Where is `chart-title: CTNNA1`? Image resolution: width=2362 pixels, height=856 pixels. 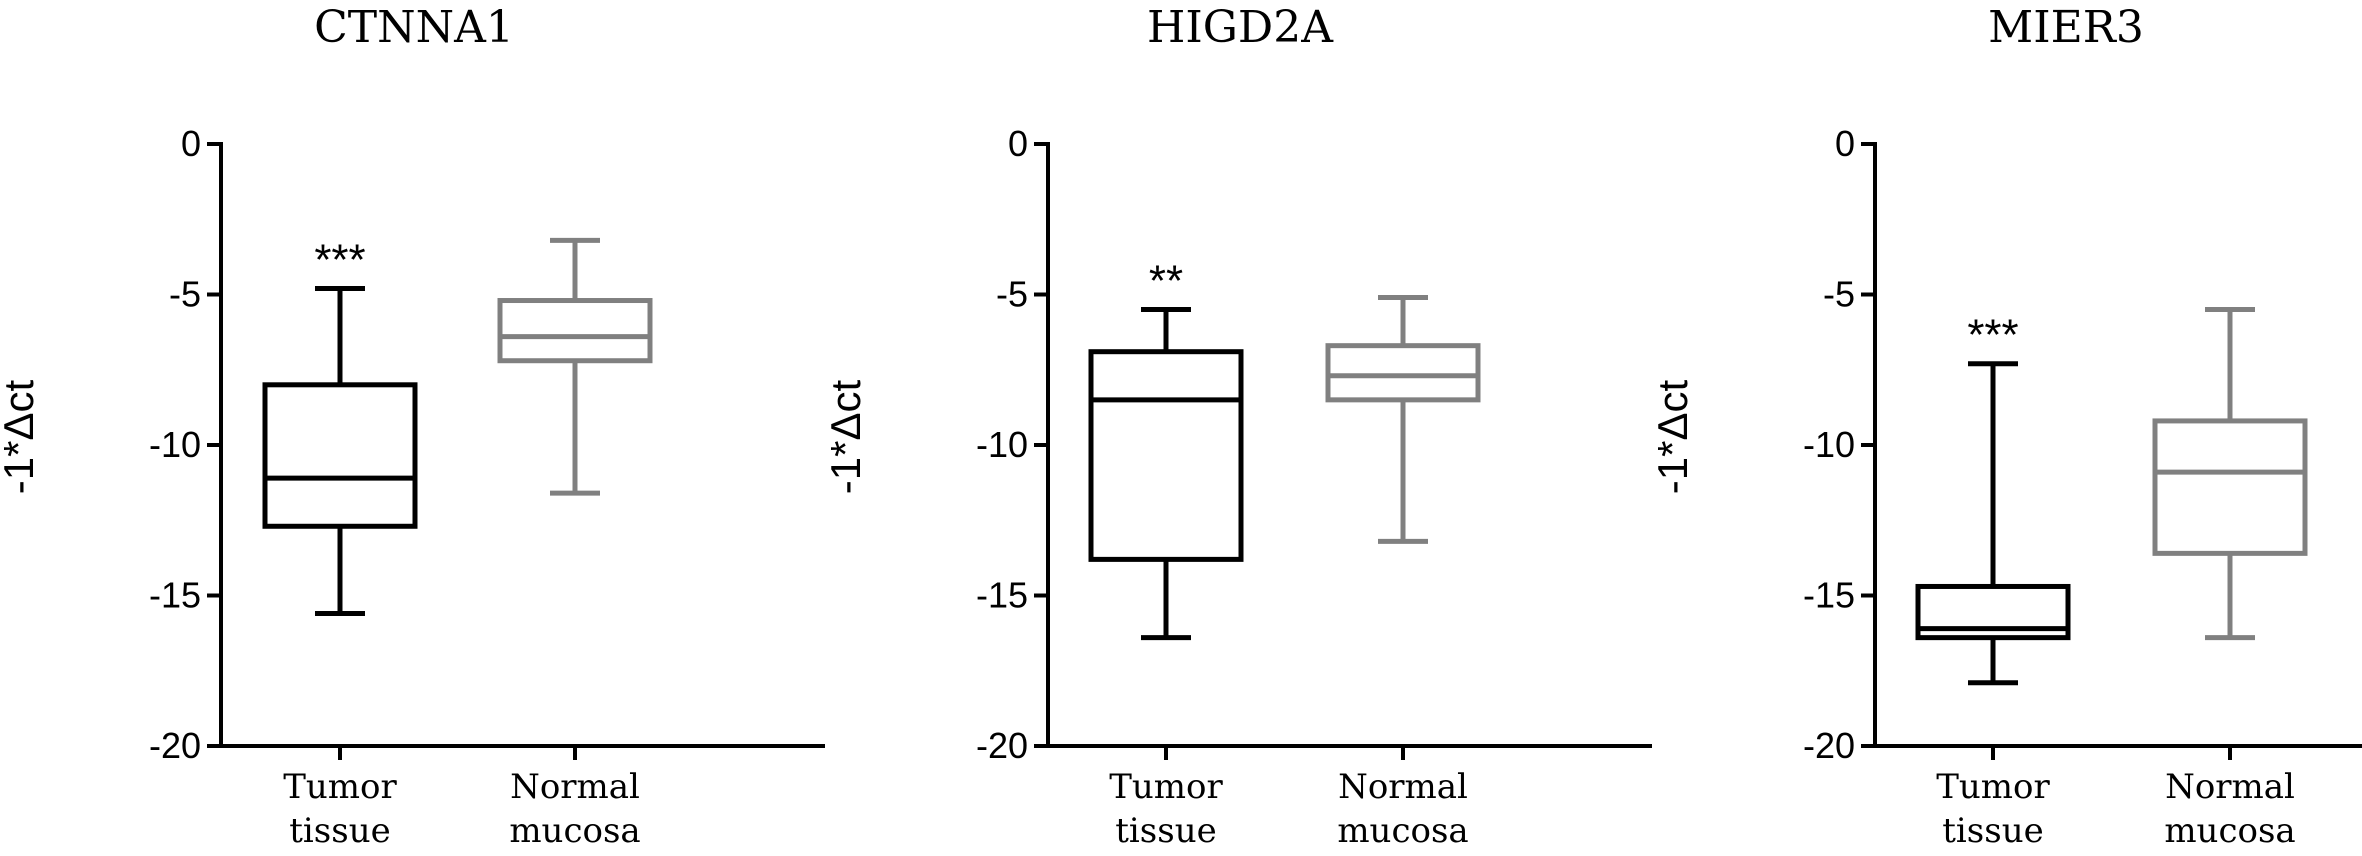 chart-title: CTNNA1 is located at coordinates (414, 27).